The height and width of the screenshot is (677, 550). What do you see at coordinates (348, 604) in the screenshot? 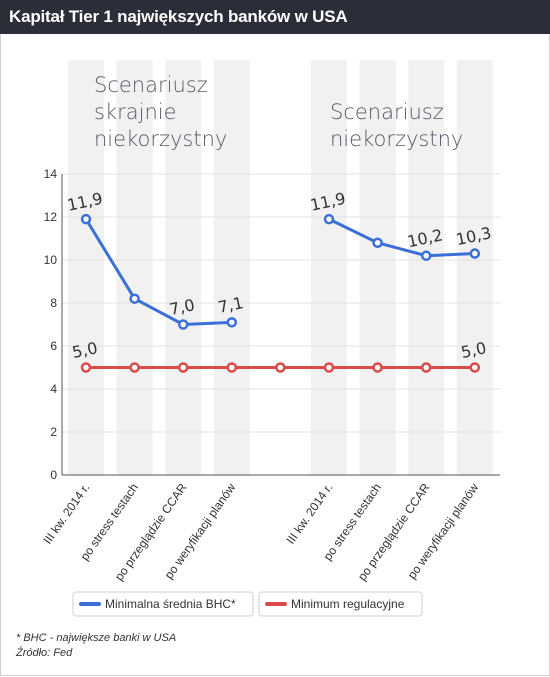
I see `legend-label: Minimum regulacyjne` at bounding box center [348, 604].